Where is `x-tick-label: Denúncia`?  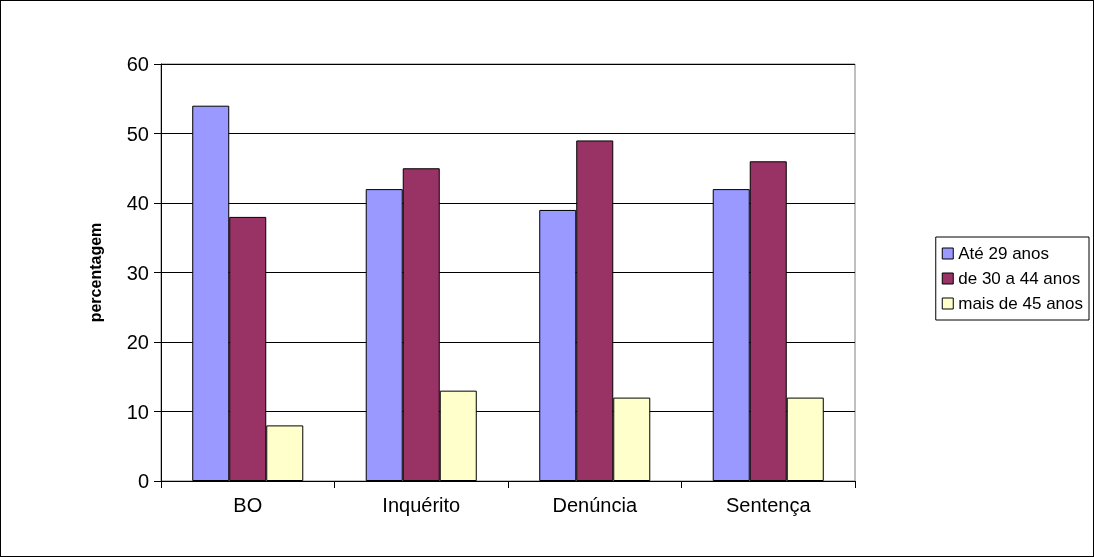 x-tick-label: Denúncia is located at coordinates (595, 505).